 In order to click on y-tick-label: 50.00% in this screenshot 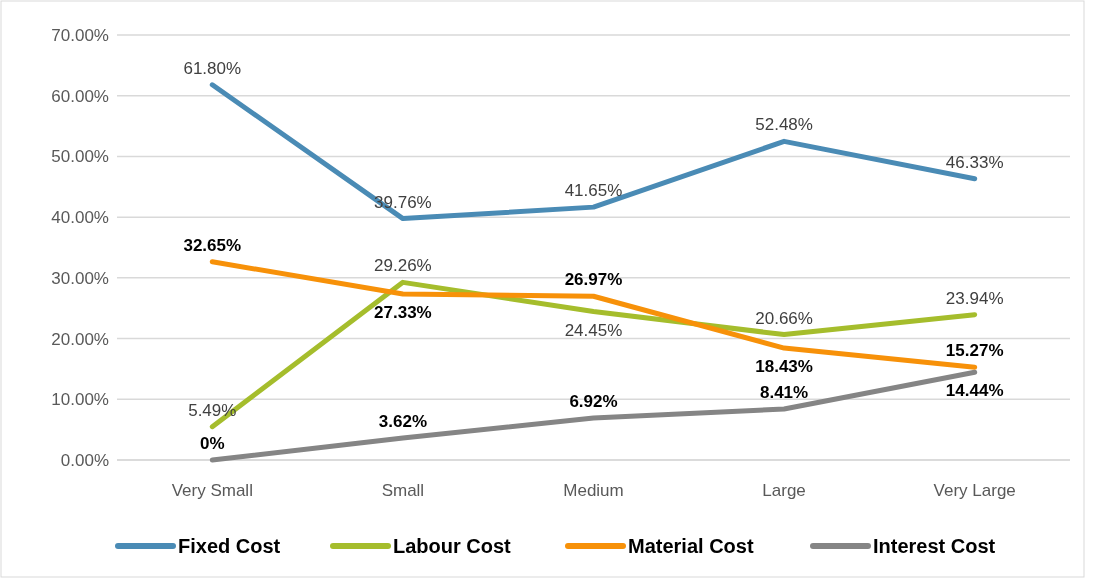, I will do `click(80, 157)`.